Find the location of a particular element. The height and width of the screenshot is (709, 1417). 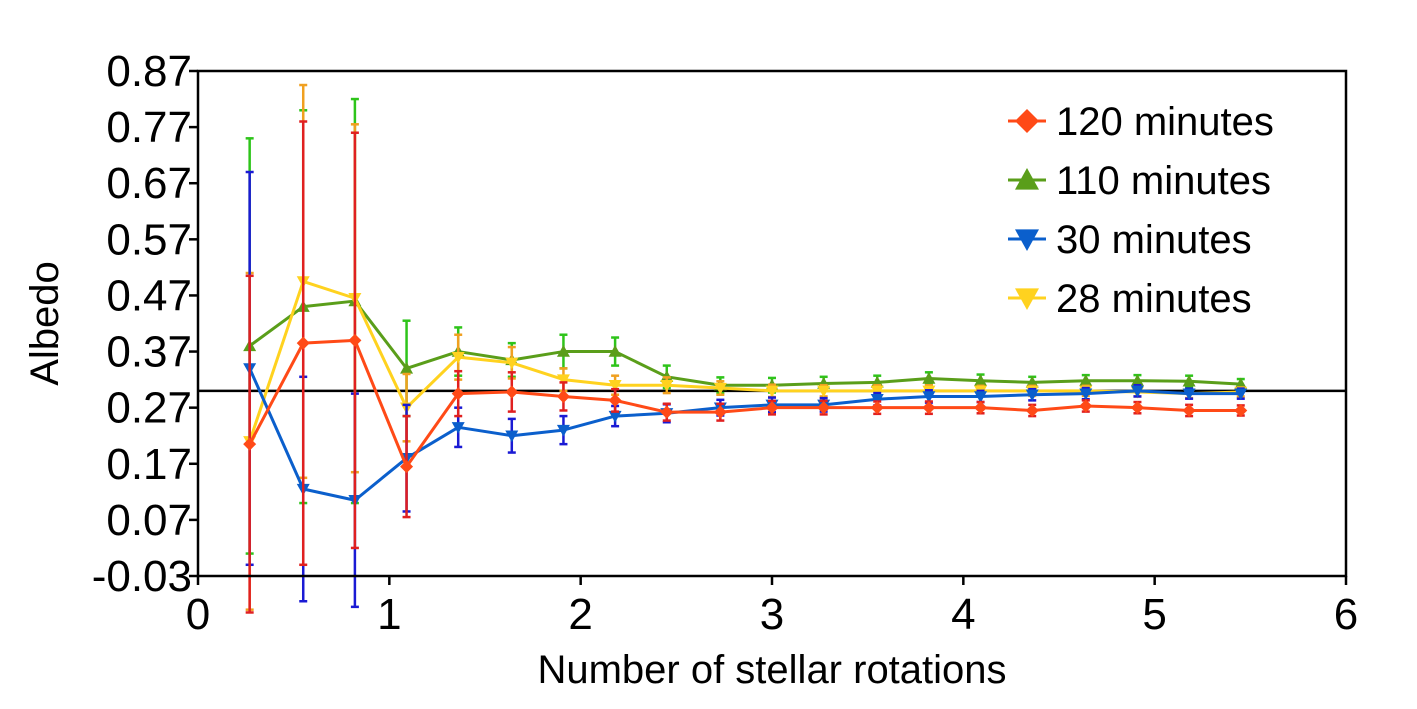

legend-label: 28 minutes is located at coordinates (1154, 299).